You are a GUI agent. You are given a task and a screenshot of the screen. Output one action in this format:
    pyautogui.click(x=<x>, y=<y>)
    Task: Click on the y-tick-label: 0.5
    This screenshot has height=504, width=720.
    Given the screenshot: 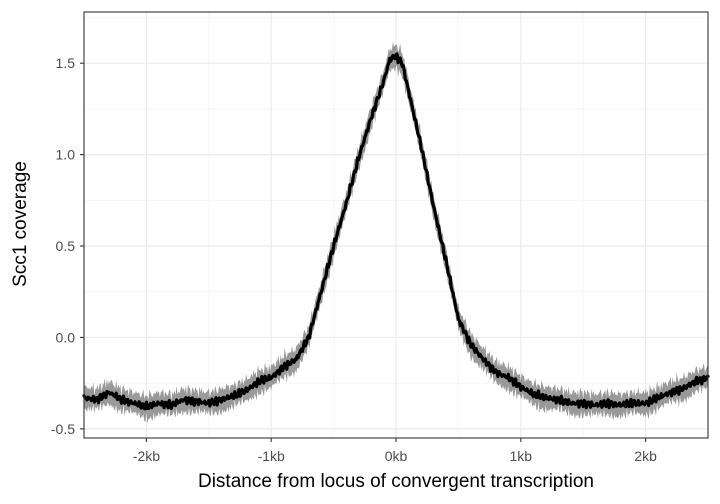 What is the action you would take?
    pyautogui.click(x=66, y=246)
    